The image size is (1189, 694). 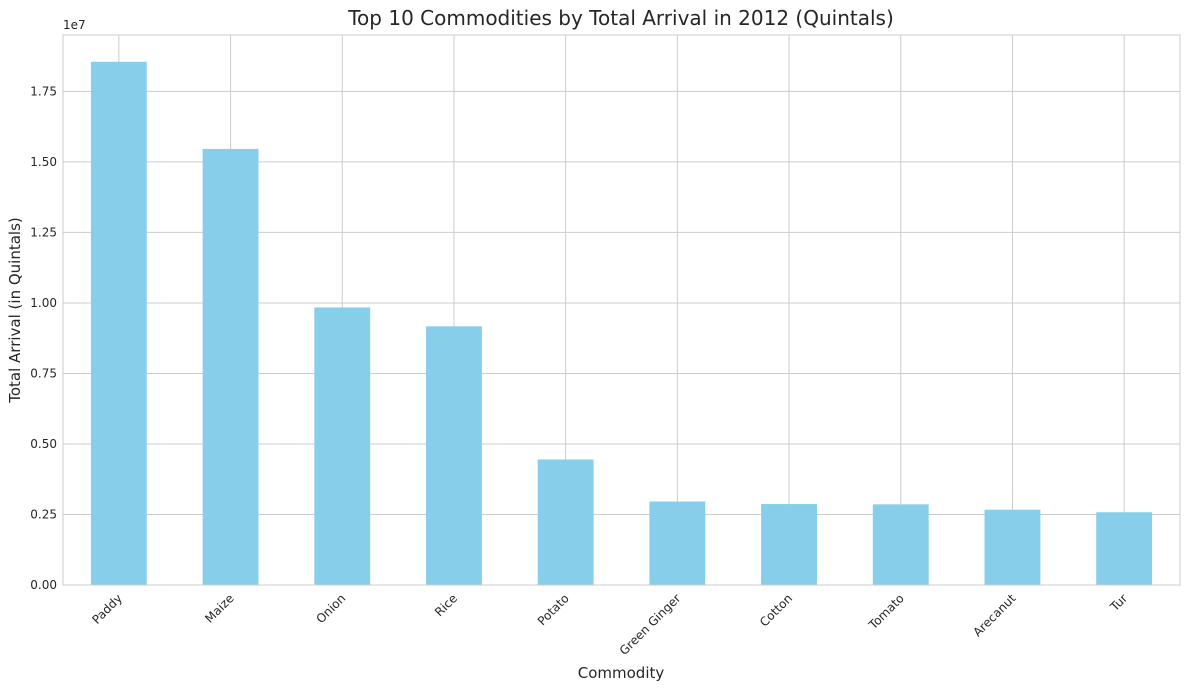 I want to click on x-tick-label: Maize, so click(x=219, y=608).